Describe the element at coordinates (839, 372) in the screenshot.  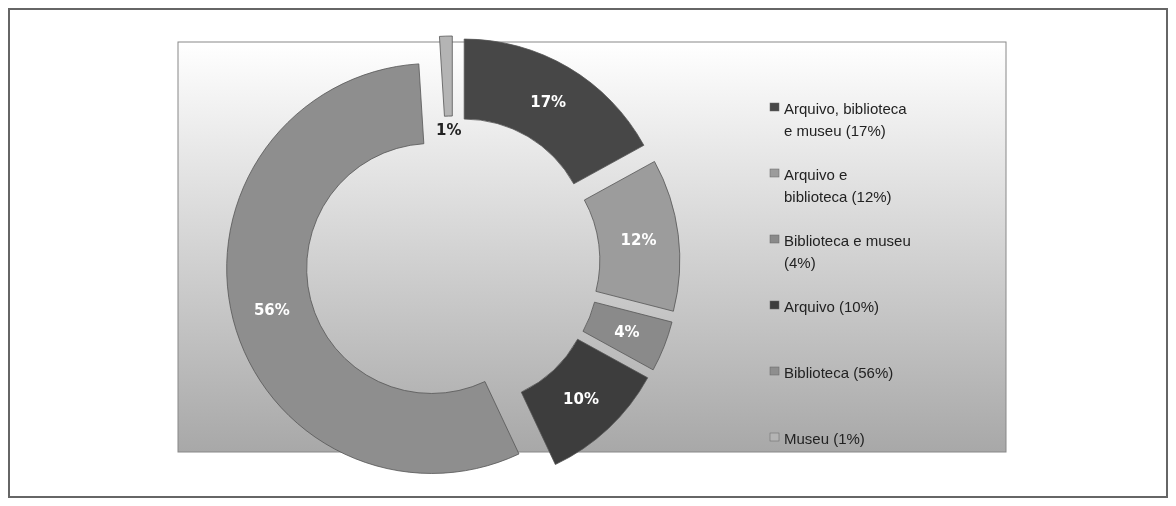
I see `legend-label: Biblioteca (56%)` at that location.